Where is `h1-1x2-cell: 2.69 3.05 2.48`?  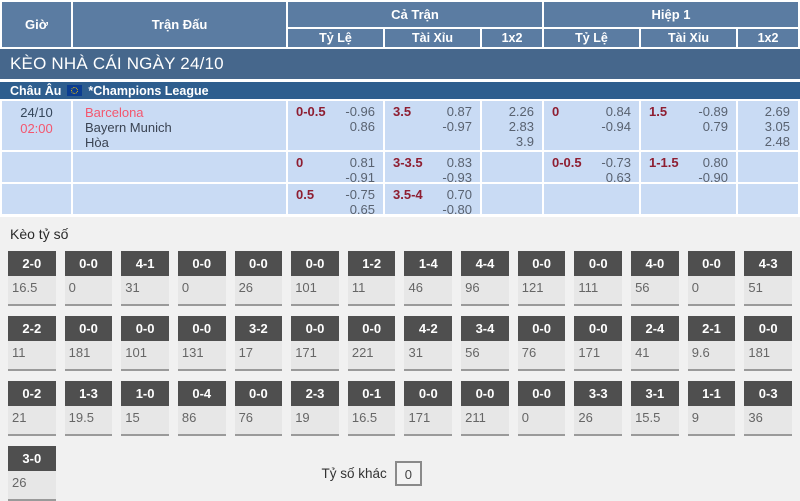
h1-1x2-cell: 2.69 3.05 2.48 is located at coordinates (768, 125).